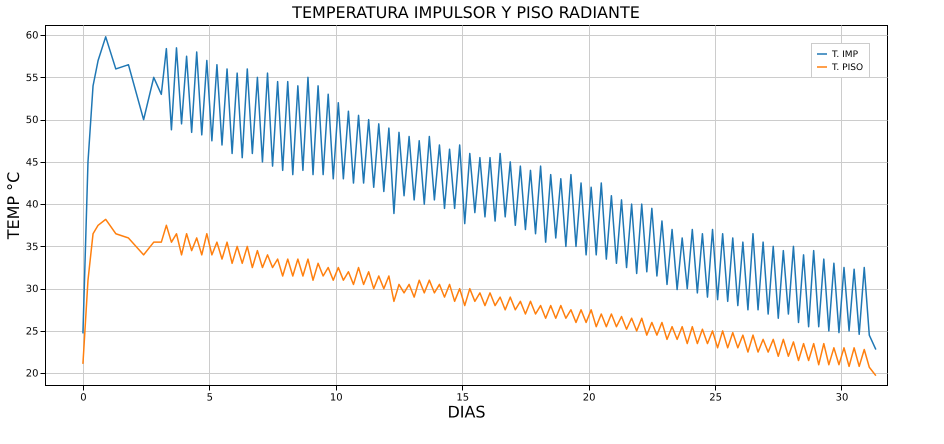  I want to click on x-tick-label: 5, so click(210, 398).